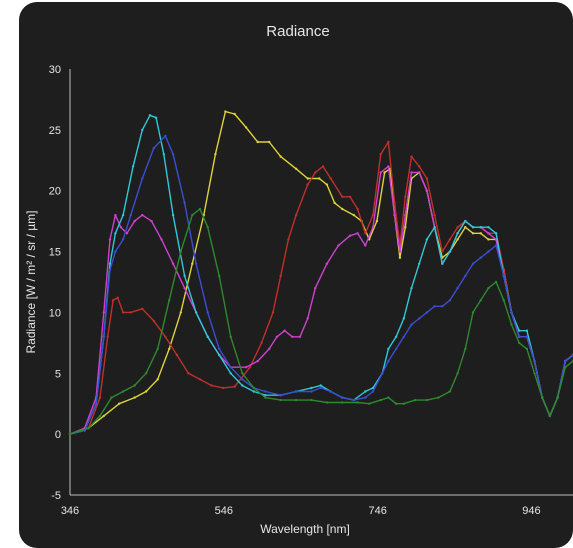 This screenshot has height=548, width=573. I want to click on x-tick-label: 546, so click(224, 511).